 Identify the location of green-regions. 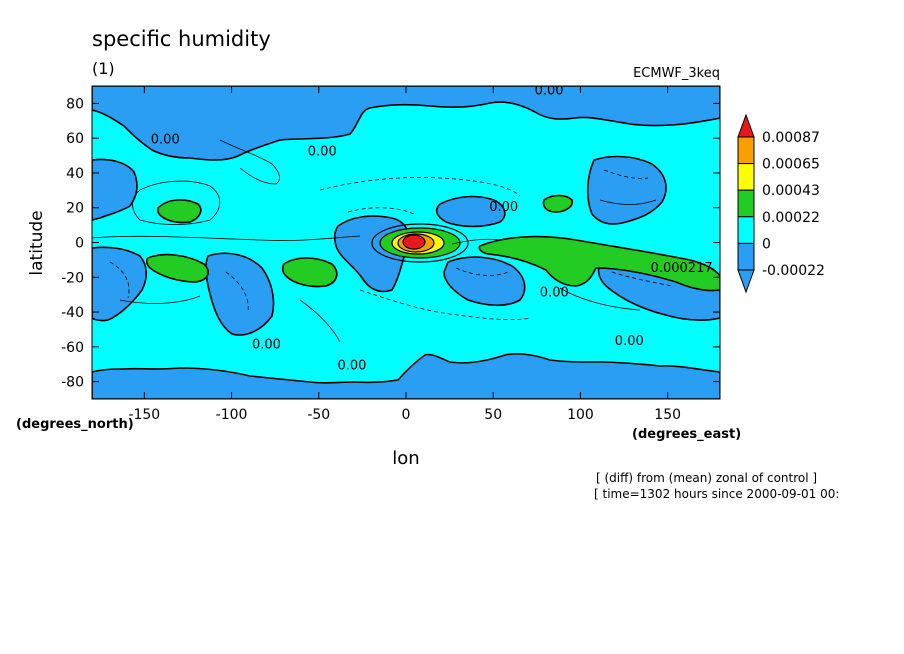
(432, 243).